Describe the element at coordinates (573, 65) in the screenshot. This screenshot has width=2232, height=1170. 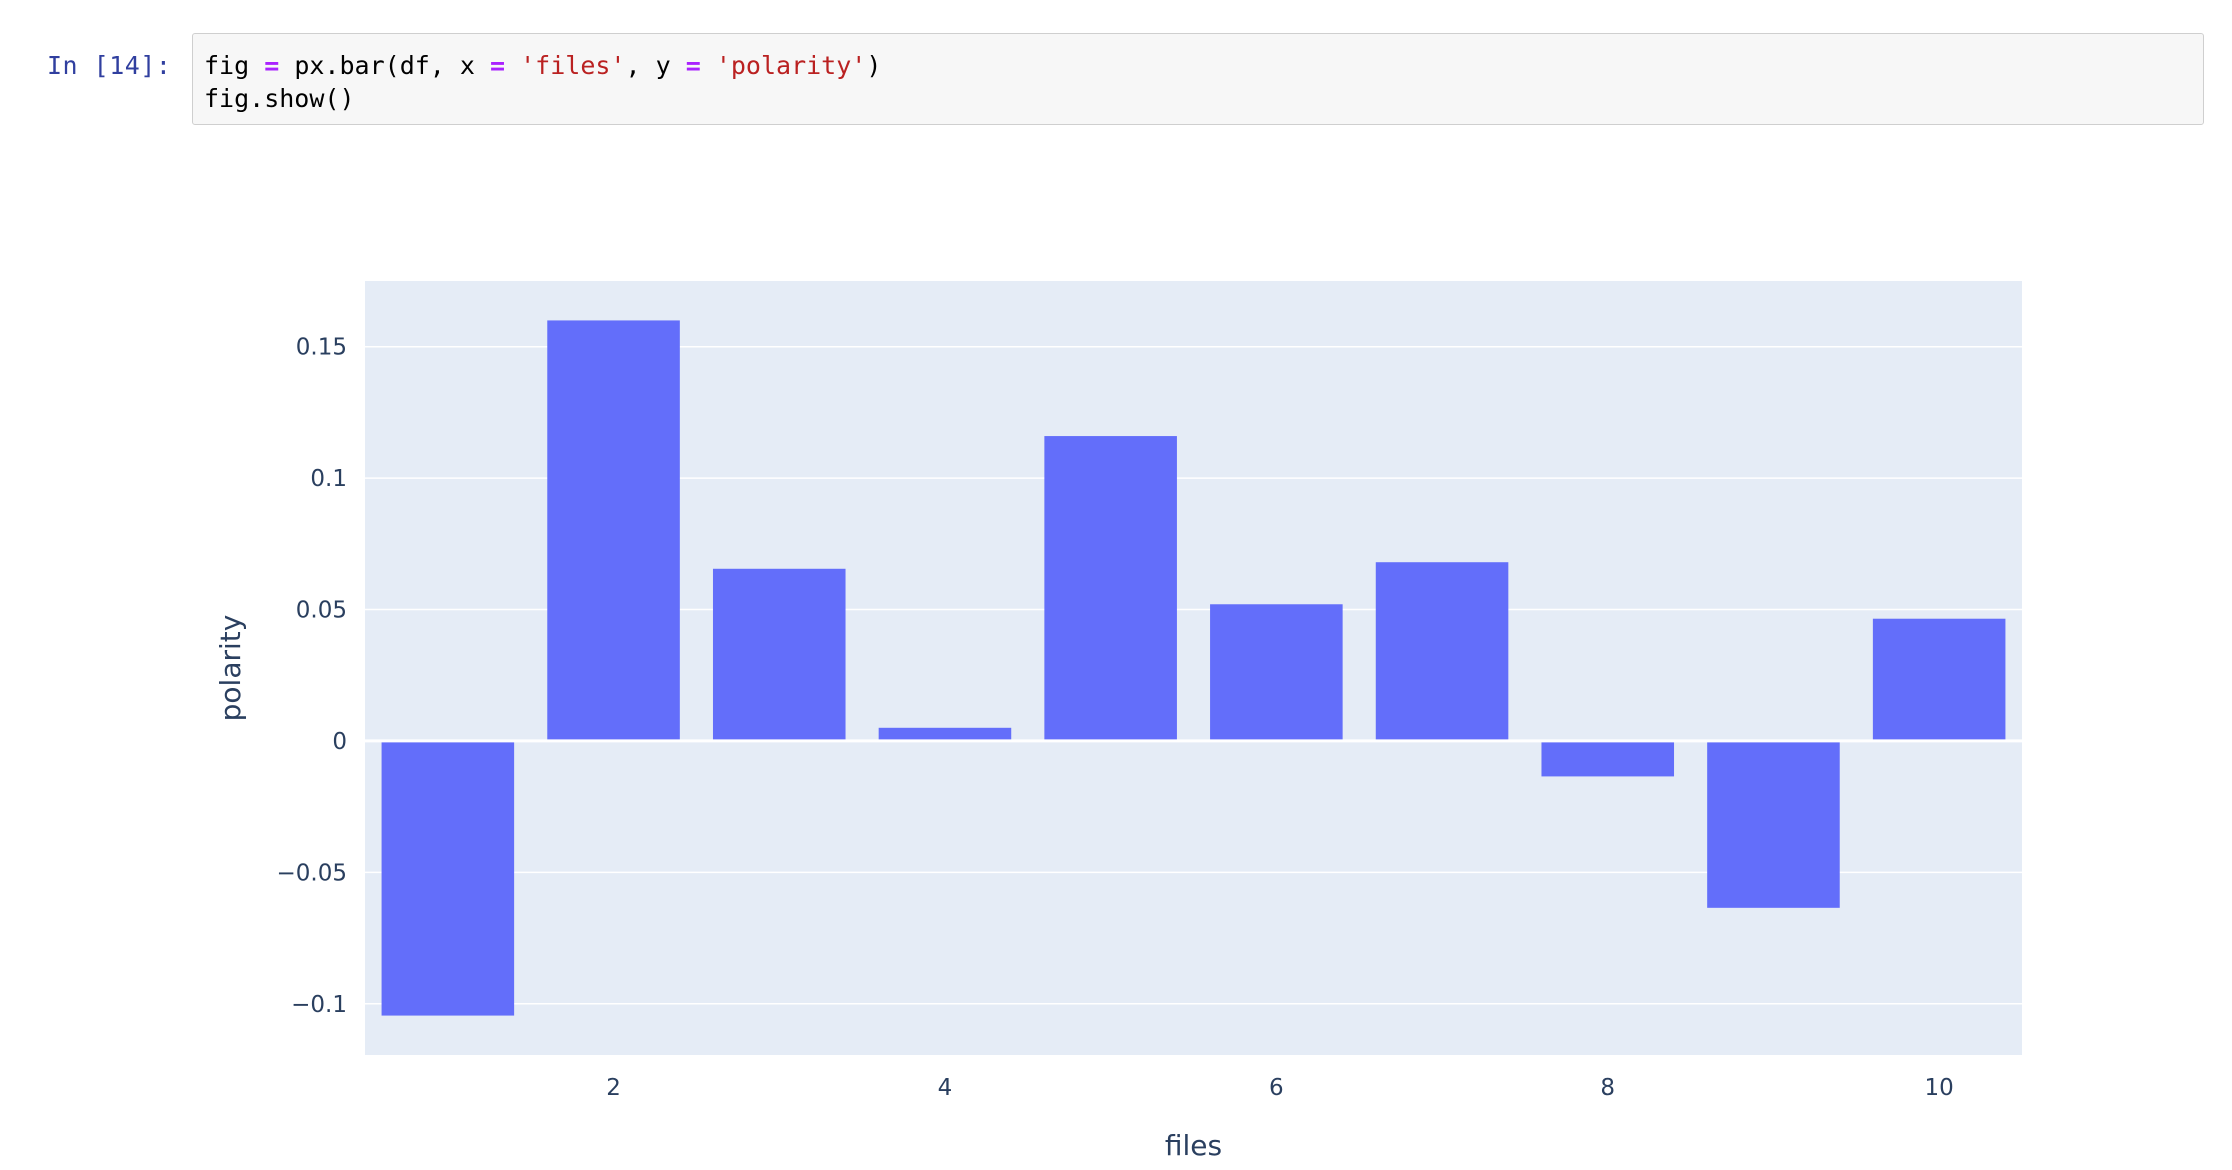
I see `code-string-token: 'files'` at that location.